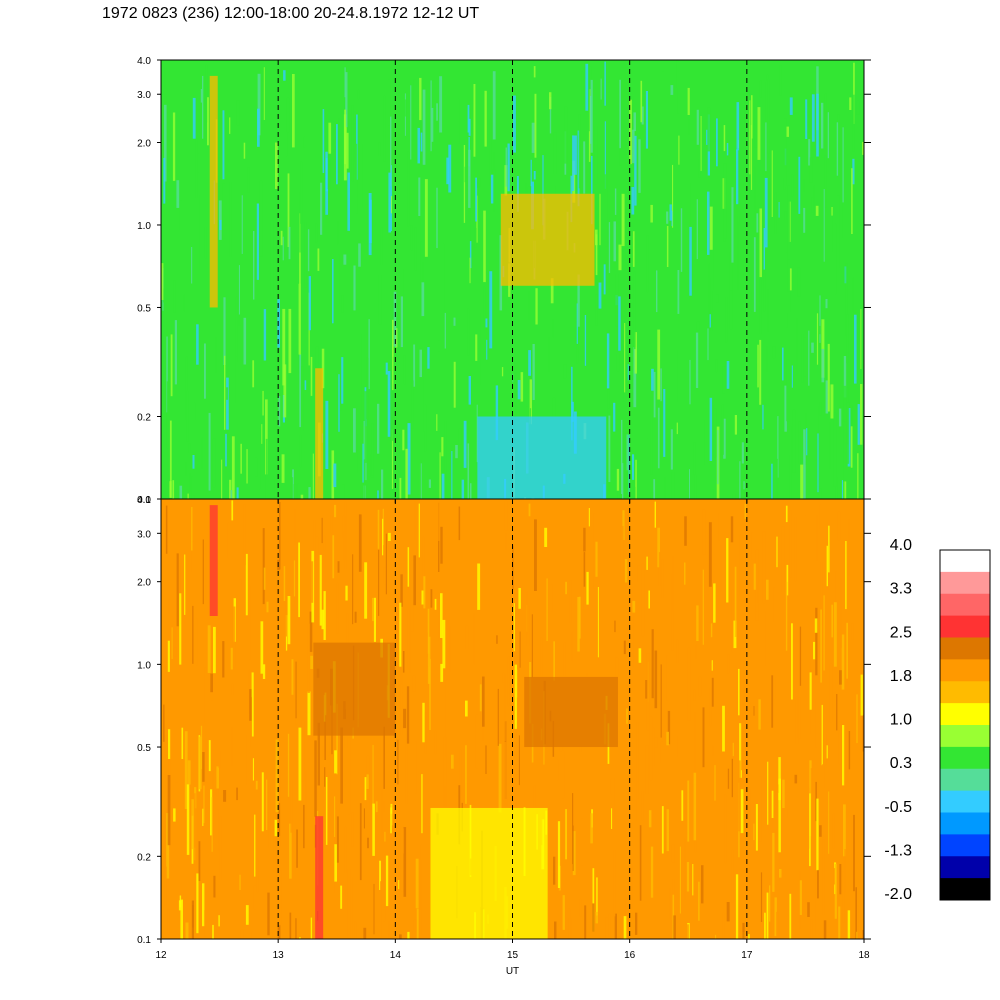 This screenshot has height=1000, width=1000. I want to click on colorbar-label: 2.5, so click(901, 632).